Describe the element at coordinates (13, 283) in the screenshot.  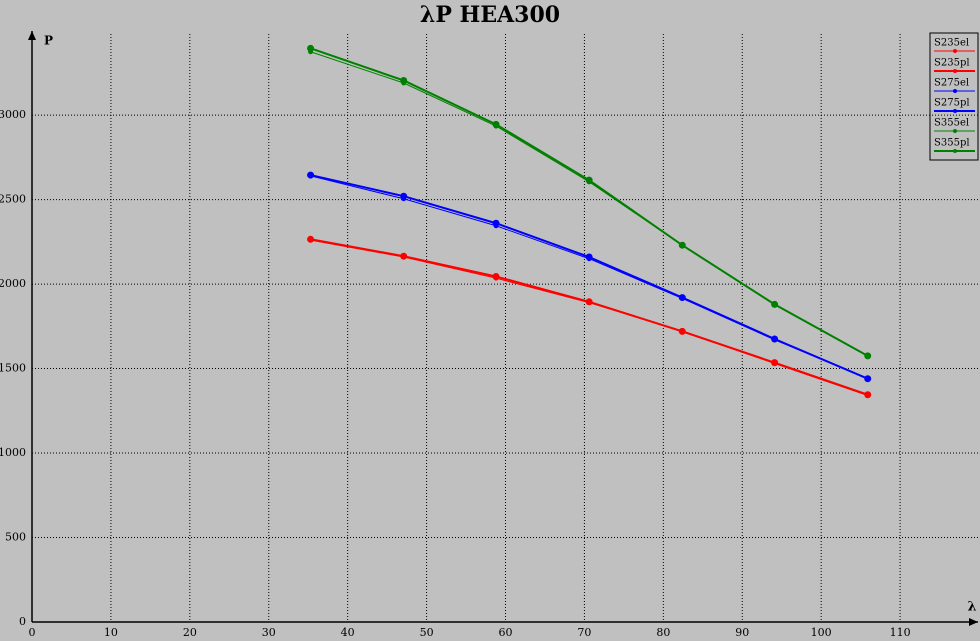
I see `y-tick-label: 2000` at that location.